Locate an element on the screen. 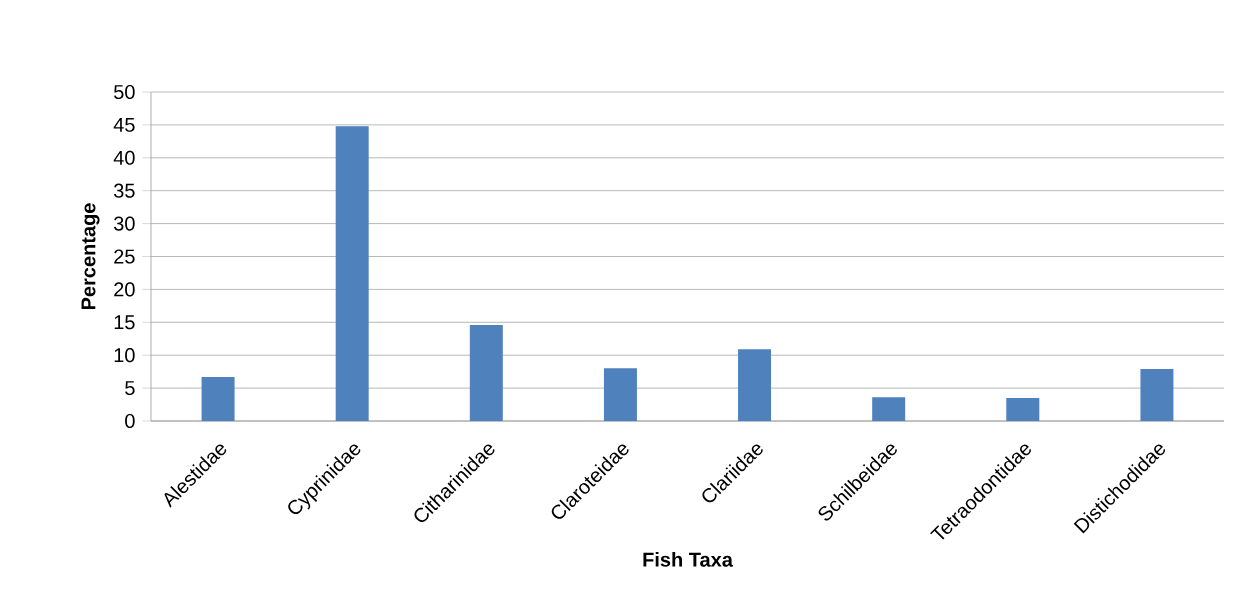 The width and height of the screenshot is (1241, 615). y-axis-title: Percentage is located at coordinates (90, 256).